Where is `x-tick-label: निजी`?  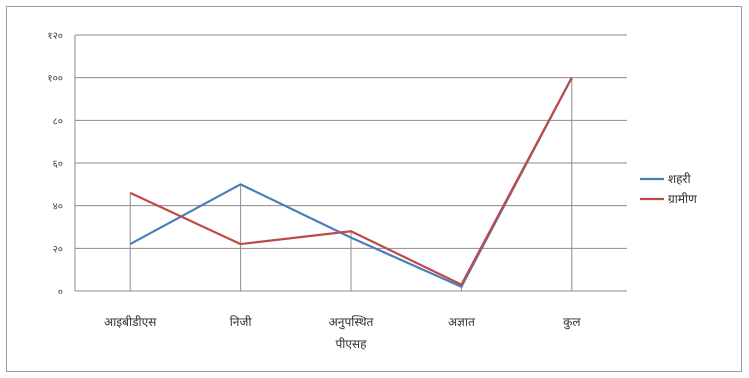 x-tick-label: निजी is located at coordinates (241, 322).